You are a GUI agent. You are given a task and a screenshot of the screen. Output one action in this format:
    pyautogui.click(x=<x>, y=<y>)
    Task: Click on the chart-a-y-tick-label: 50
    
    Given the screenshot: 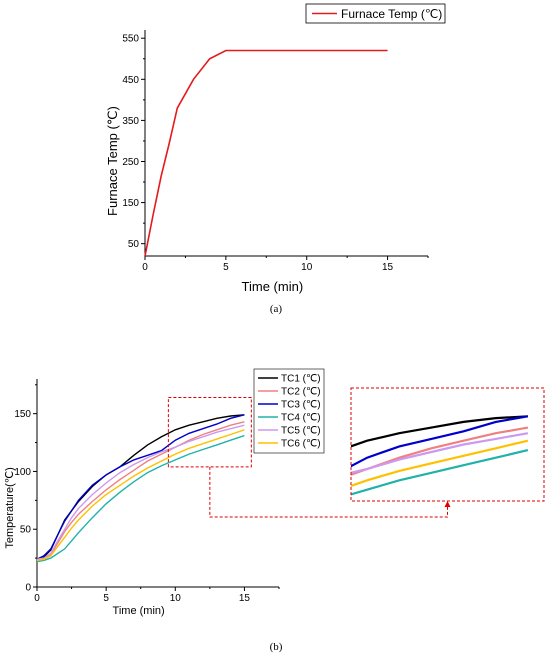 What is the action you would take?
    pyautogui.click(x=134, y=244)
    